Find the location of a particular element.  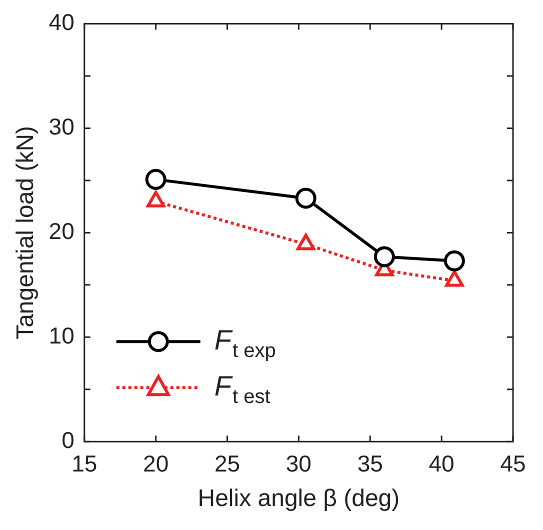

y-axis-title: Tangential load (kN) is located at coordinates (26, 233).